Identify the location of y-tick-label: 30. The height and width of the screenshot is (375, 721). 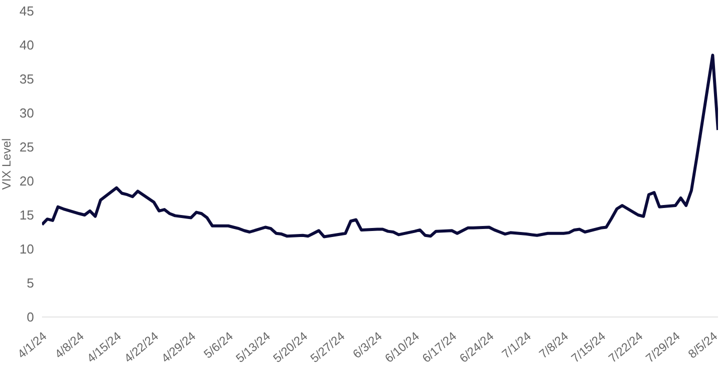
(27, 113).